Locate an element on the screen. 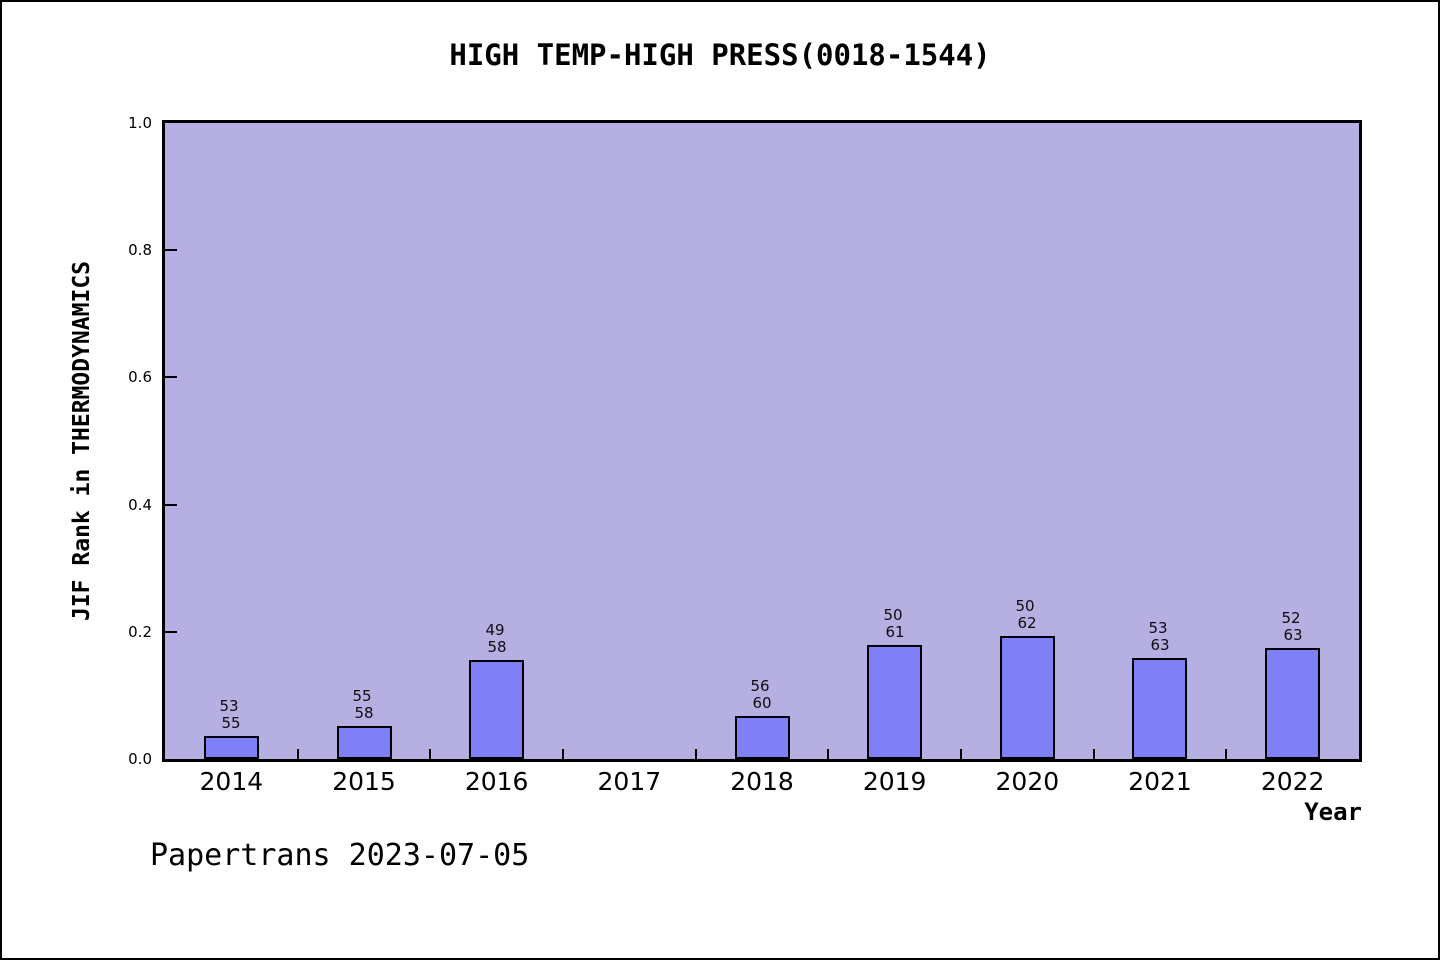  bar-2015 is located at coordinates (364, 742).